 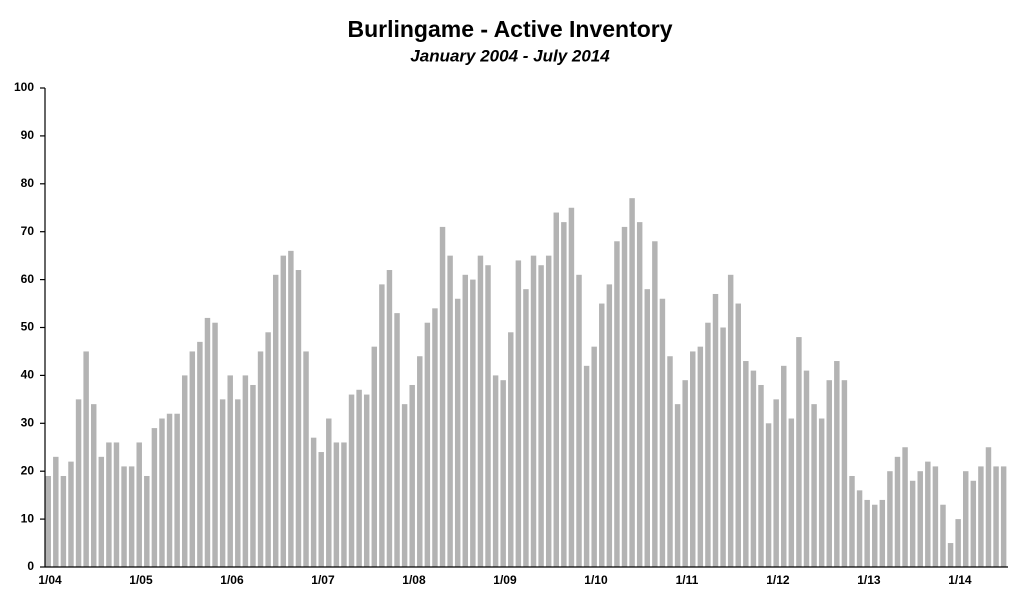 What do you see at coordinates (28, 231) in the screenshot?
I see `y-tick-label: 70` at bounding box center [28, 231].